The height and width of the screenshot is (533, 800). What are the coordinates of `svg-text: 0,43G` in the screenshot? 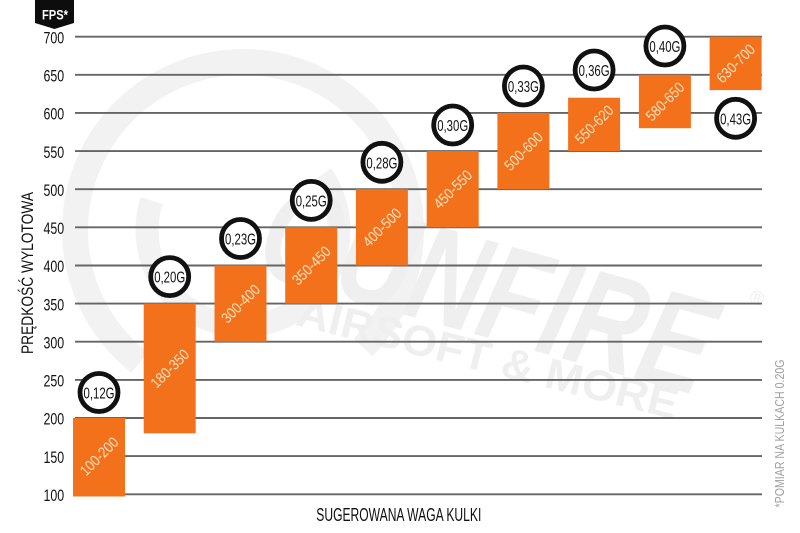 It's located at (735, 119).